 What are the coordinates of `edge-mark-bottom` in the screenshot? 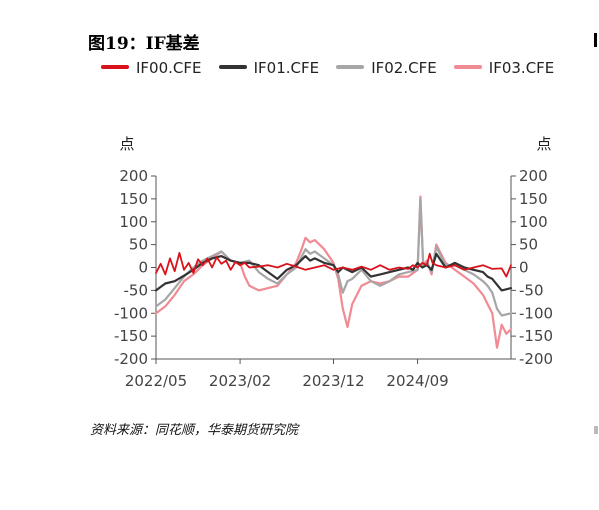 It's located at (596, 430).